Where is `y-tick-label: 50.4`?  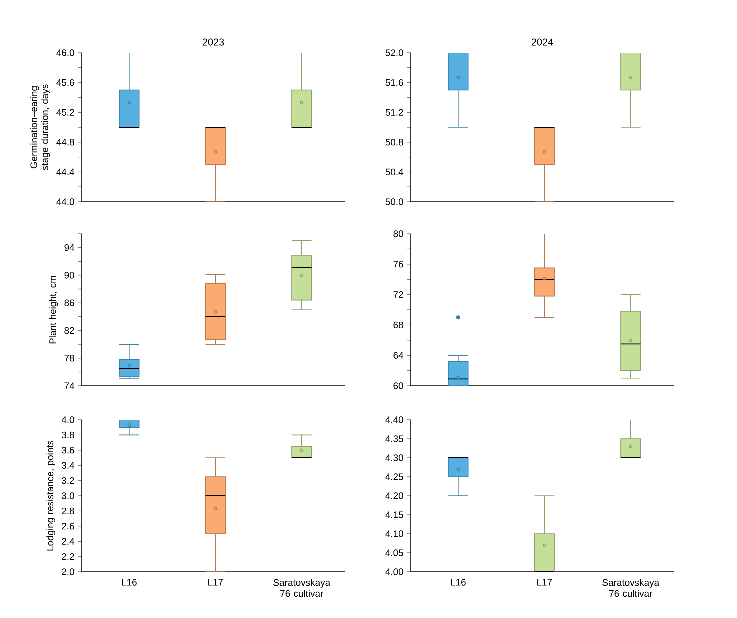
y-tick-label: 50.4 is located at coordinates (395, 172).